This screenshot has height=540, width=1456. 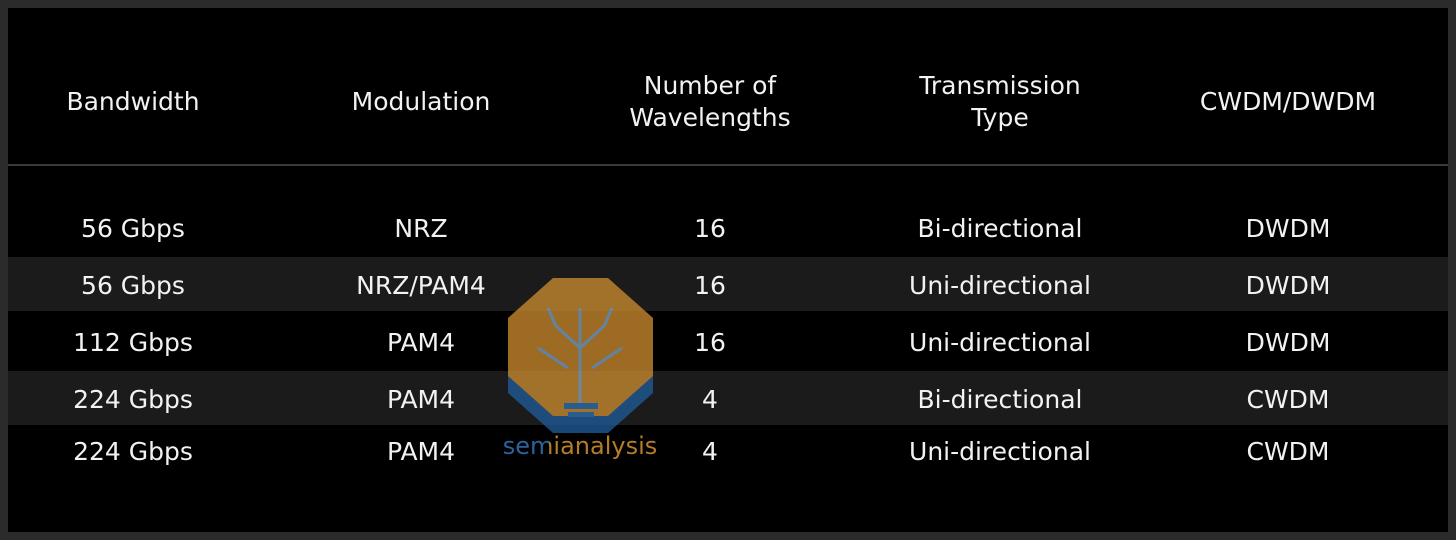 I want to click on watermark-logo: semianalysis, so click(x=580, y=369).